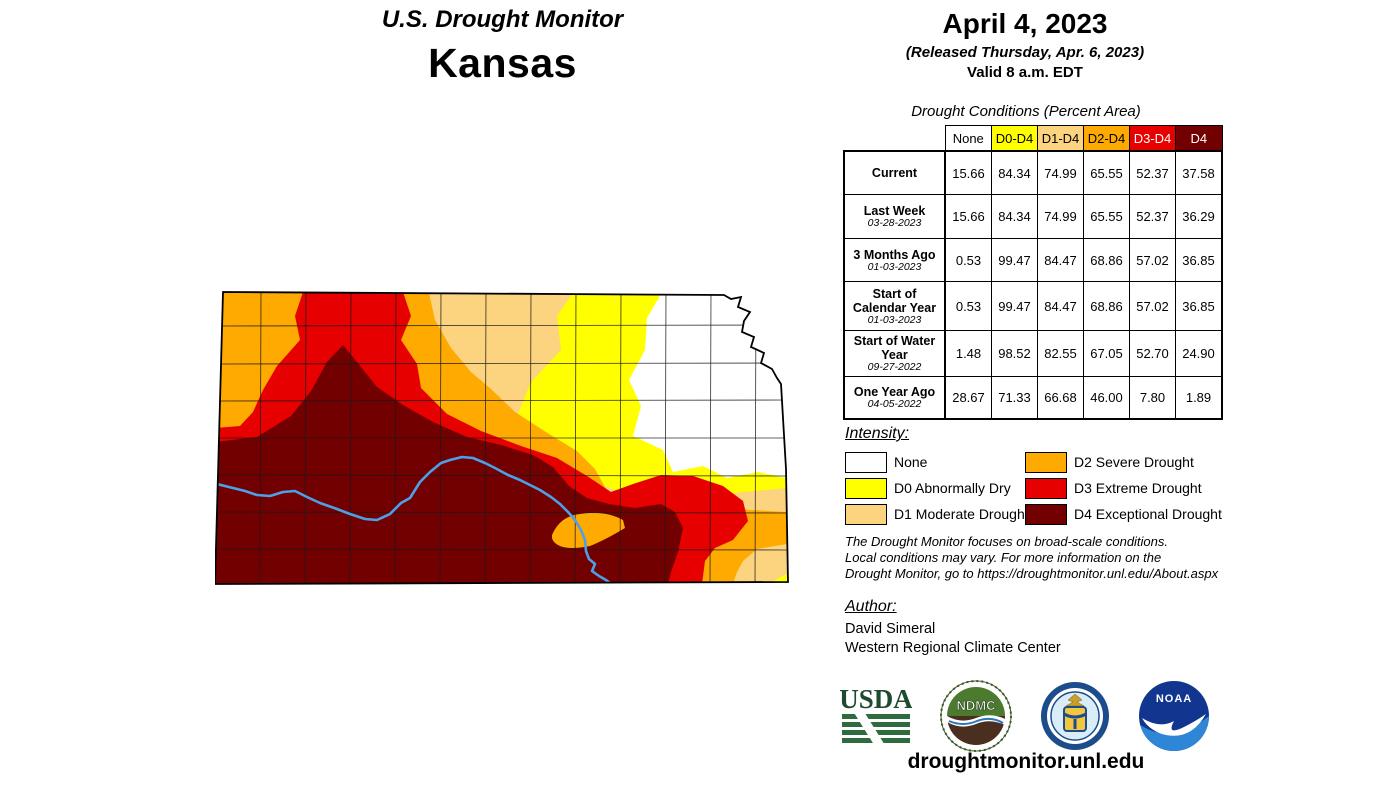 The image size is (1400, 787). What do you see at coordinates (1025, 72) in the screenshot?
I see `valid-time: Valid 8 a.m. EDT` at bounding box center [1025, 72].